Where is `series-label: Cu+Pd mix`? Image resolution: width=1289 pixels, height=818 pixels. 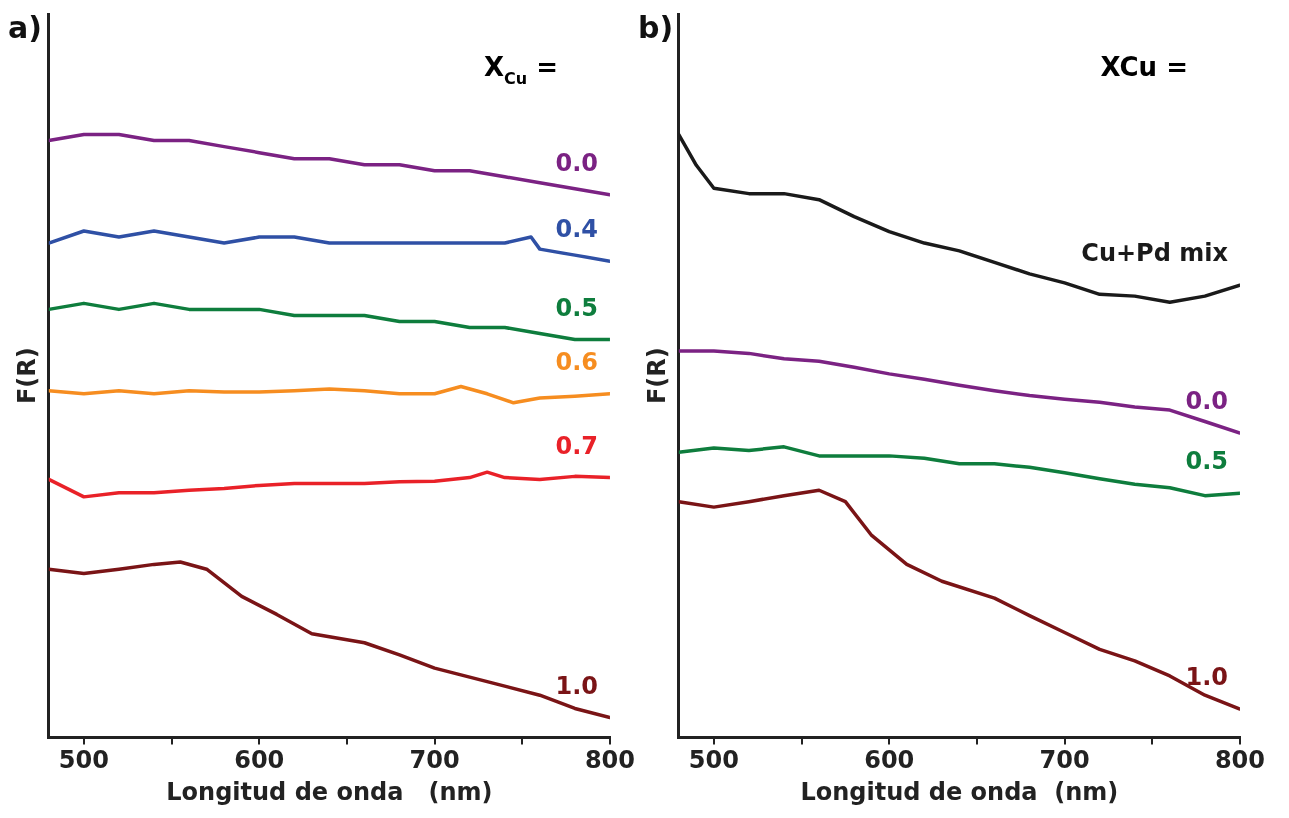
series-label: Cu+Pd mix is located at coordinates (1155, 253).